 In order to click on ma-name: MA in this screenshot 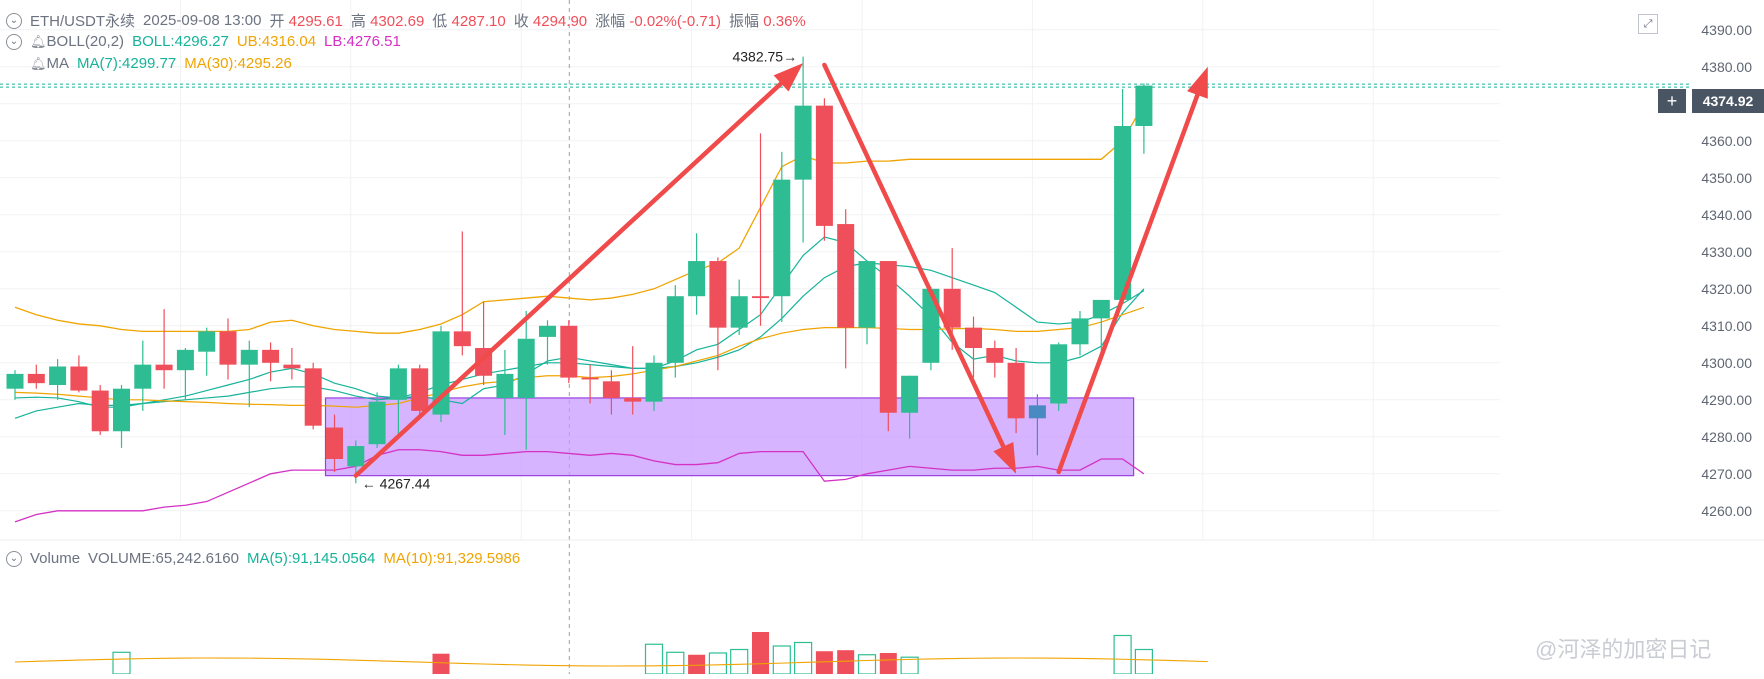, I will do `click(58, 63)`.